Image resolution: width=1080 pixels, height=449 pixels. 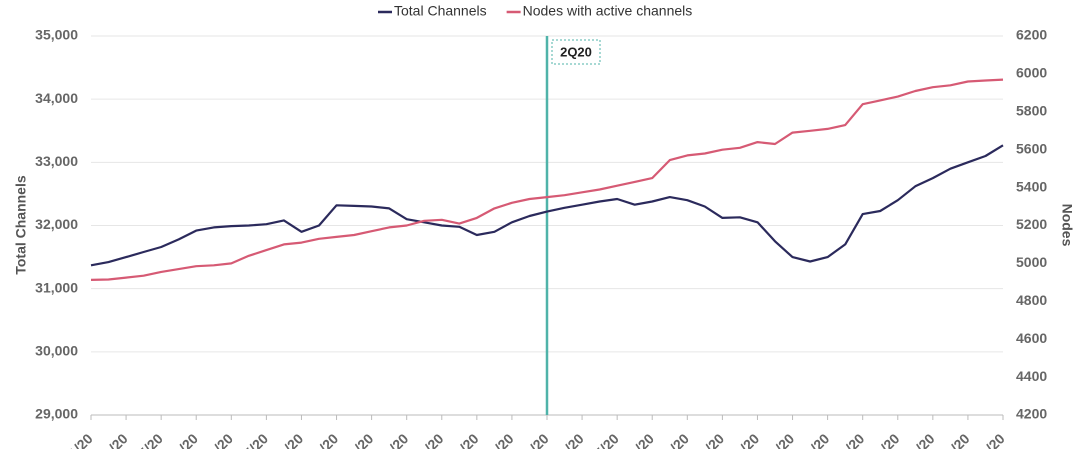 What do you see at coordinates (608, 11) in the screenshot?
I see `legend-label: Nodes with active channels` at bounding box center [608, 11].